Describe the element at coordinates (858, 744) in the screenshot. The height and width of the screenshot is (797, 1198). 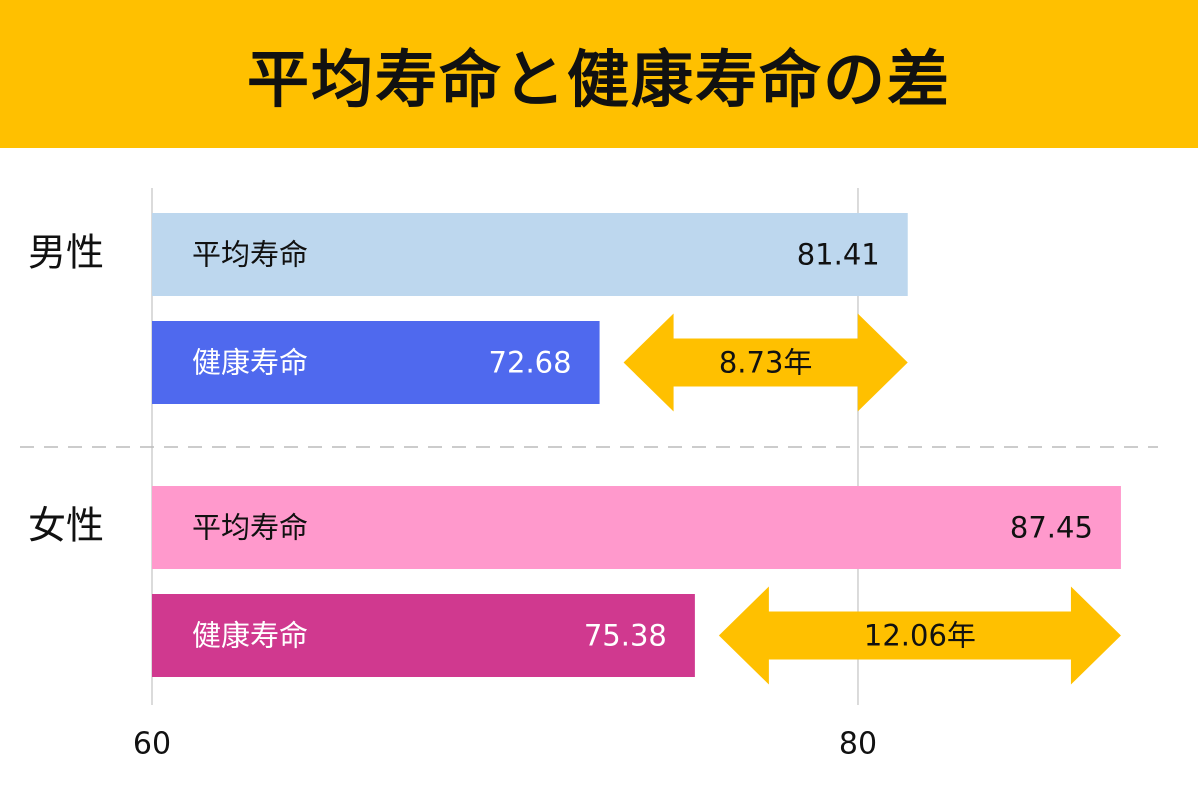
I see `x-tick-label: 80` at that location.